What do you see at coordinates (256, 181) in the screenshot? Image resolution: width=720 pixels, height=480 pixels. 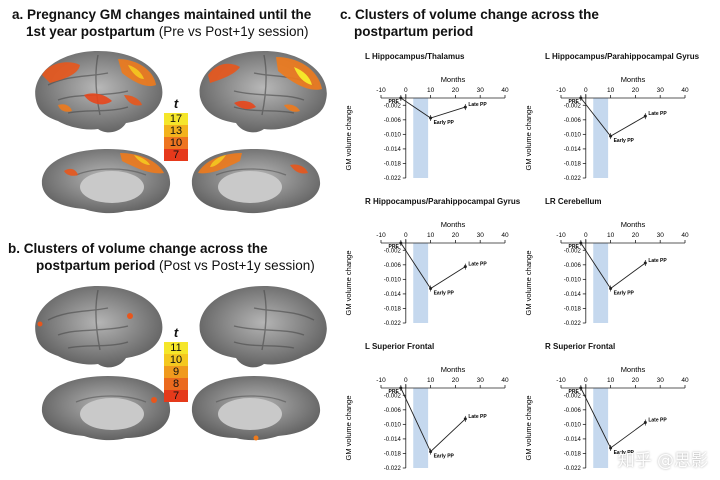 I see `brain-right-medial-a` at bounding box center [256, 181].